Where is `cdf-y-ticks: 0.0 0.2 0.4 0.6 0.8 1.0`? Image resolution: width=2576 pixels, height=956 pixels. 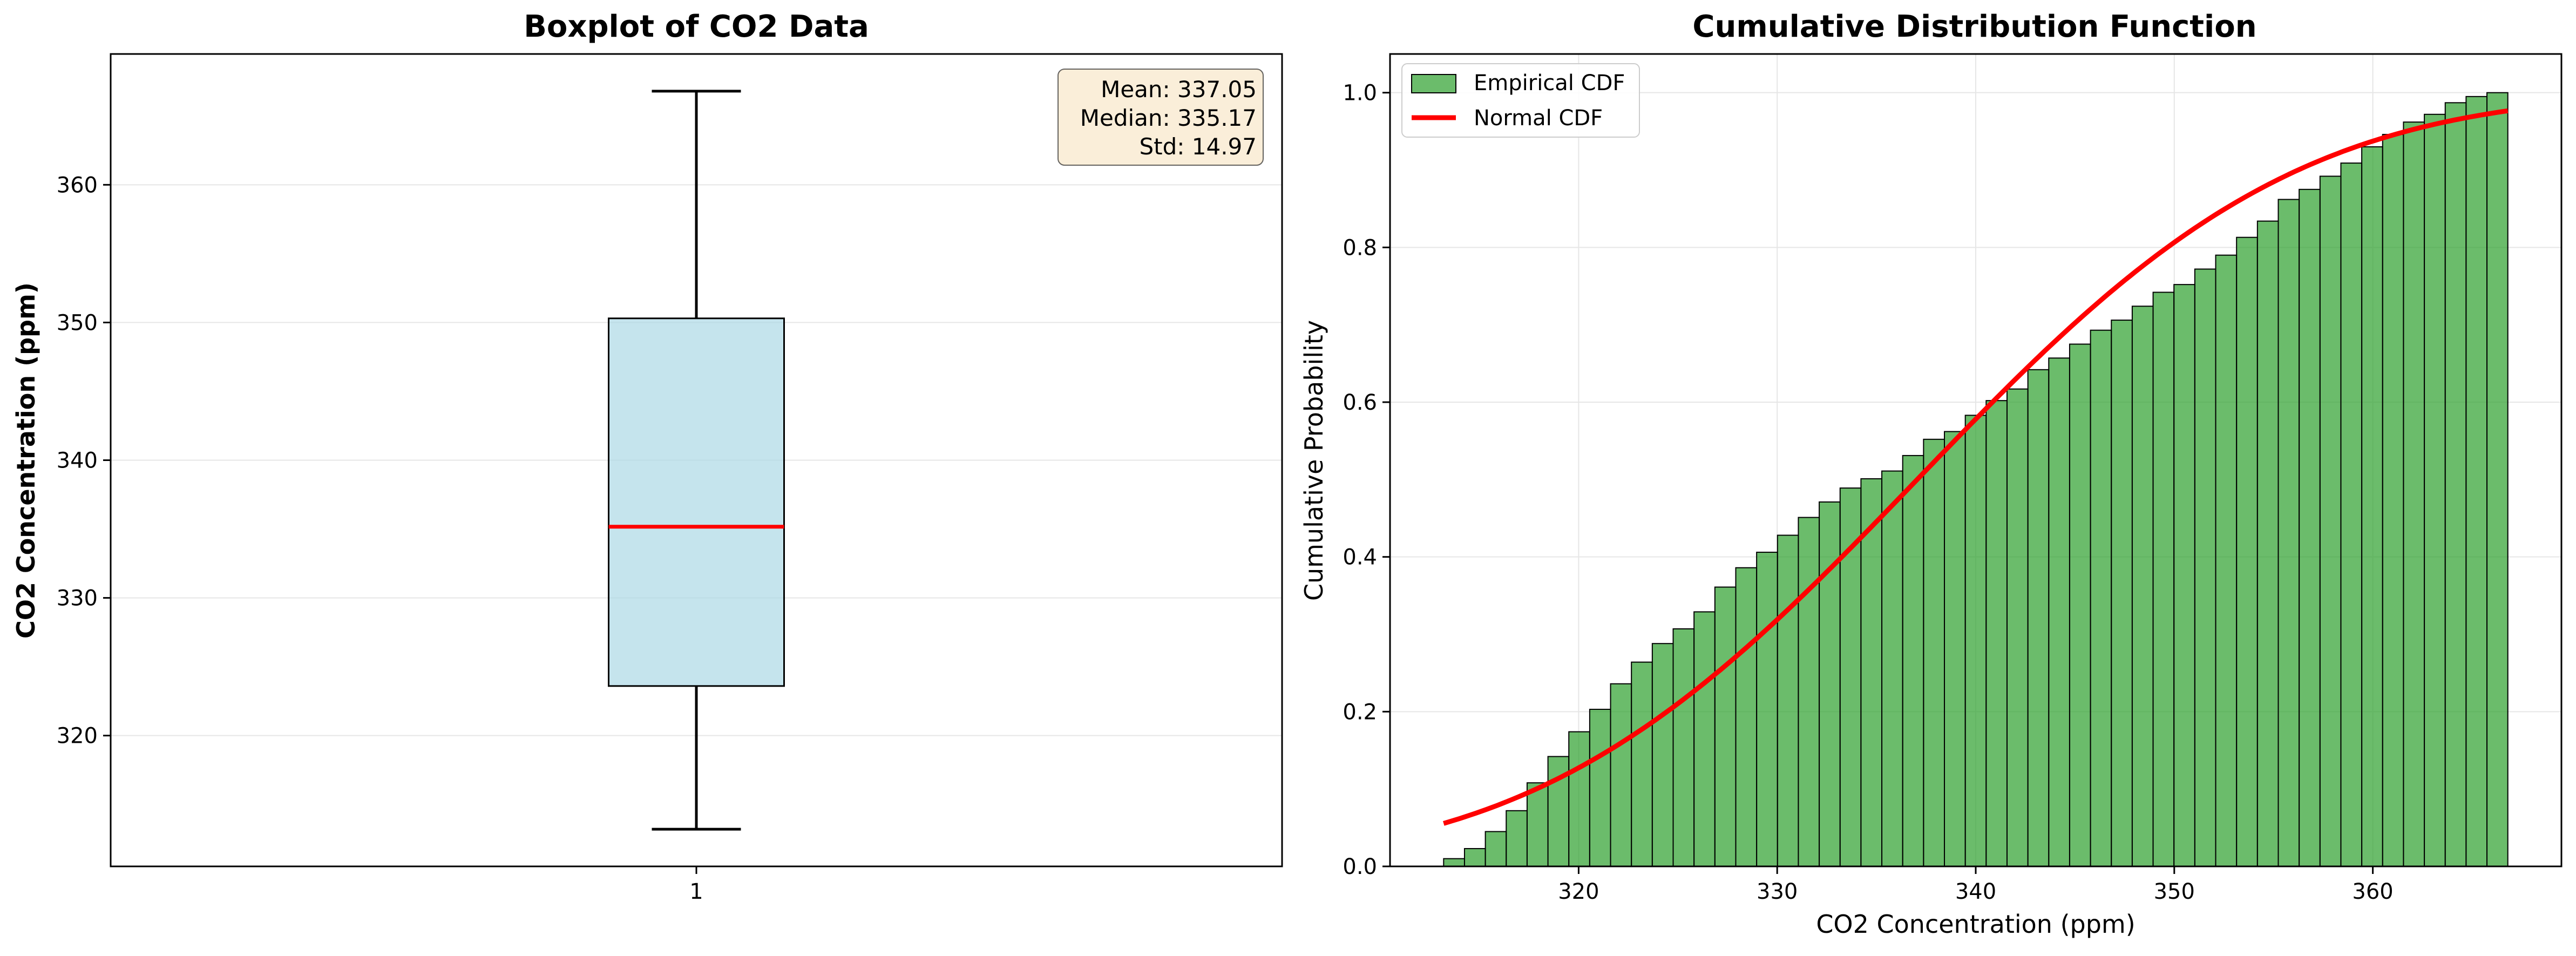 cdf-y-ticks: 0.0 0.2 0.4 0.6 0.8 1.0 is located at coordinates (1366, 480).